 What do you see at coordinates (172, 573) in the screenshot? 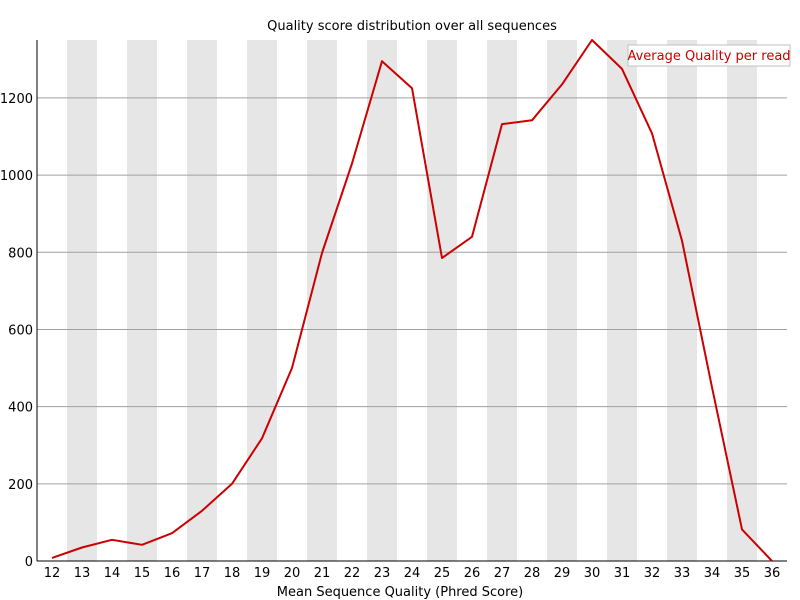
I see `x-tick-label-16: 16` at bounding box center [172, 573].